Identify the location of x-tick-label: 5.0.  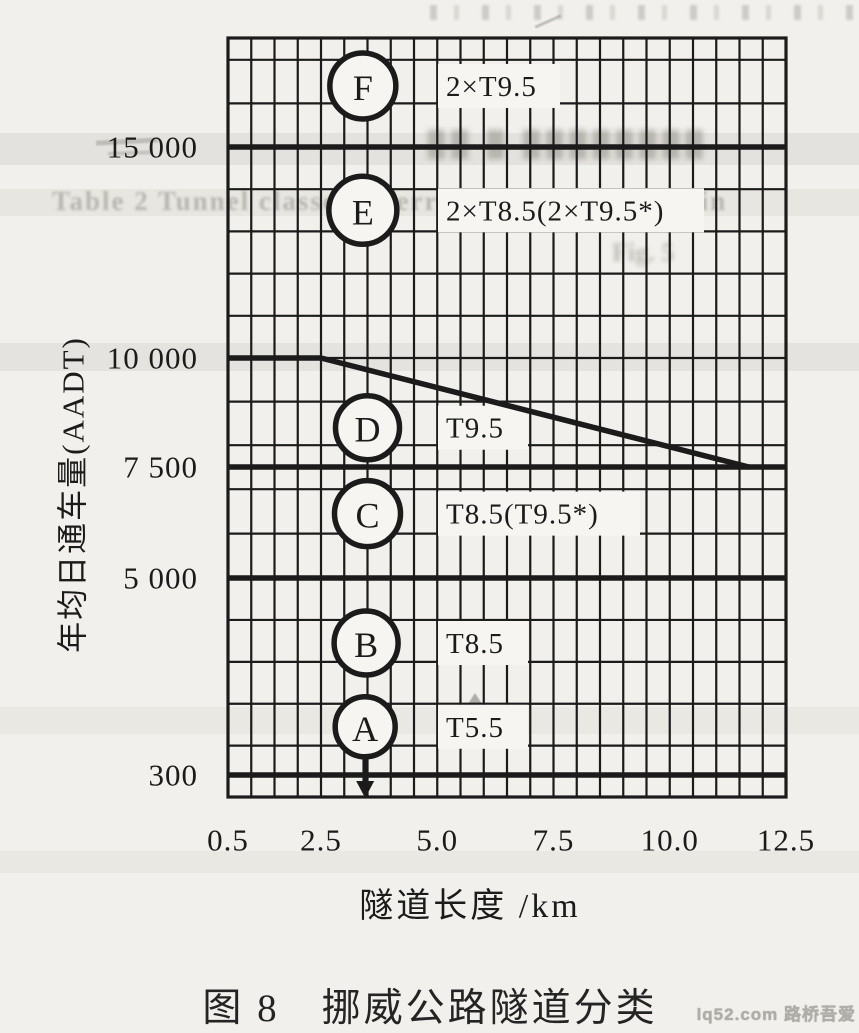
(437, 840).